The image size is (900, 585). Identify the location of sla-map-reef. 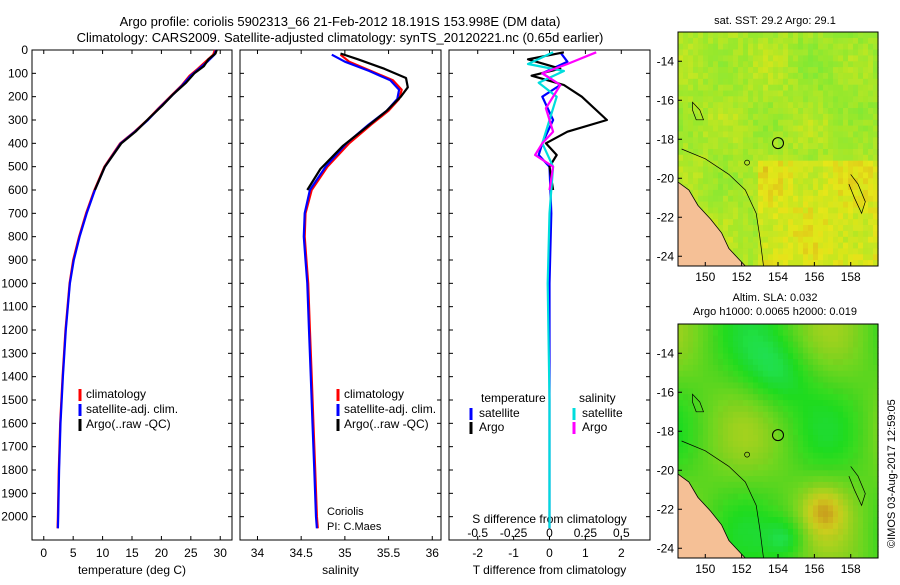
(698, 403).